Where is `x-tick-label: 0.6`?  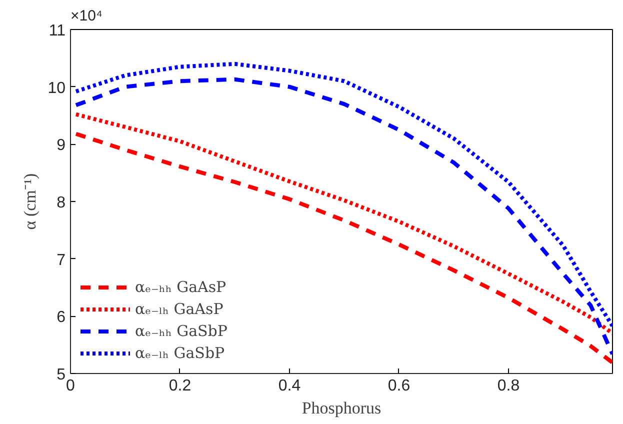
x-tick-label: 0.6 is located at coordinates (399, 386).